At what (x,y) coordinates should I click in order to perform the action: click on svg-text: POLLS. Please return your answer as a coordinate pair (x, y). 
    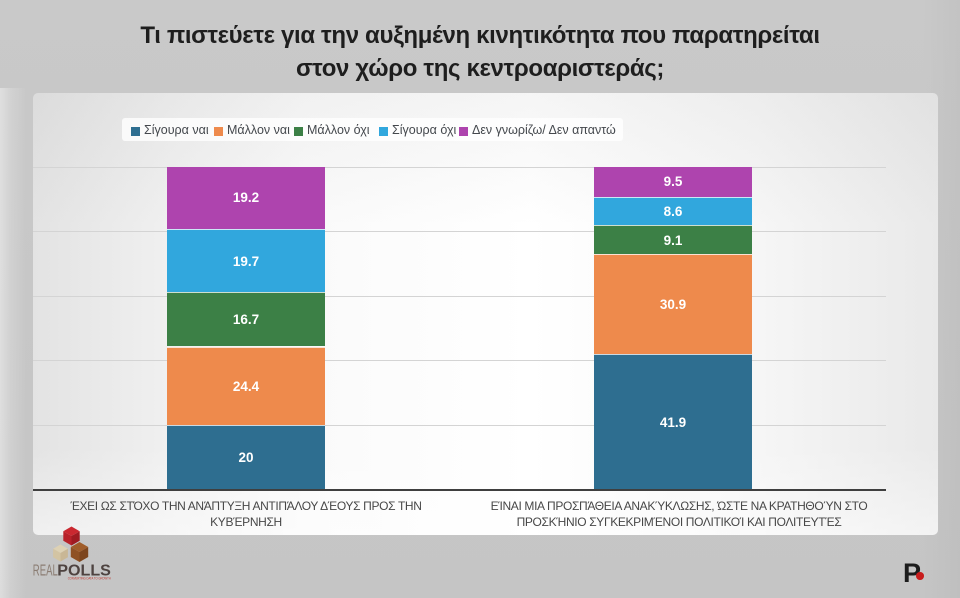
    Looking at the image, I should click on (84, 570).